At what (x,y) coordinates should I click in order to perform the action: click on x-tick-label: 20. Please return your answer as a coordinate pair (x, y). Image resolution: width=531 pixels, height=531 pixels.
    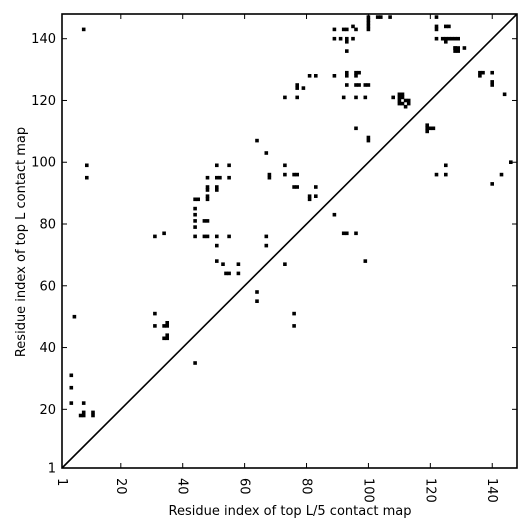
    Looking at the image, I should click on (120, 486).